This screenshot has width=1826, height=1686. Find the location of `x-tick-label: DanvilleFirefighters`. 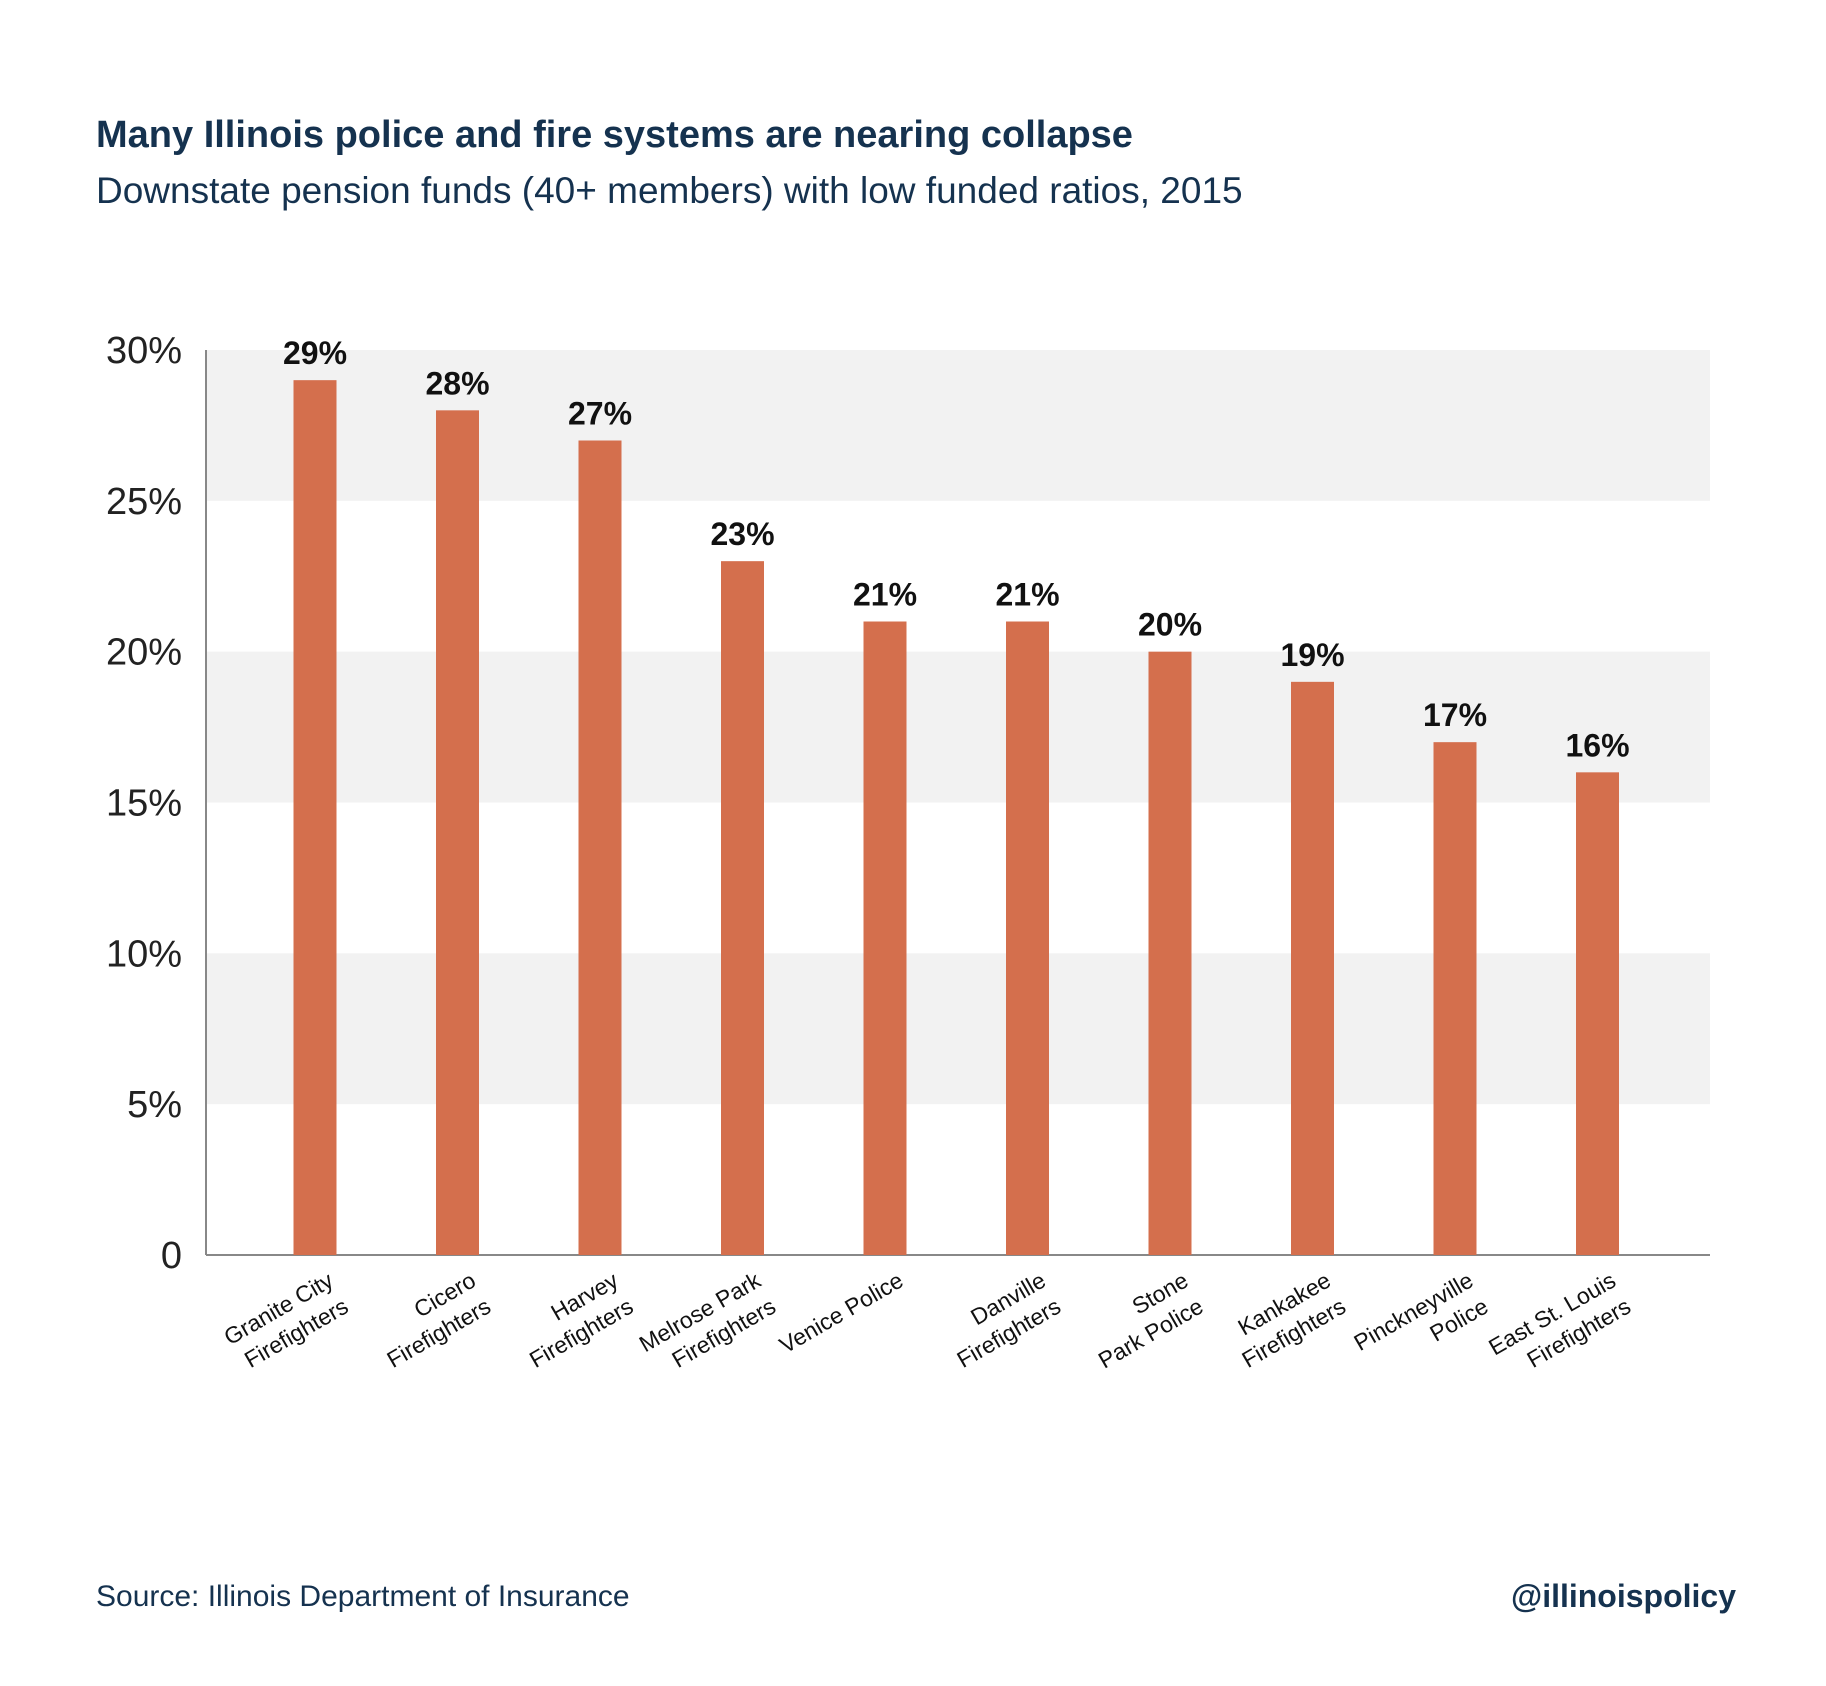

x-tick-label: DanvilleFirefighters is located at coordinates (1001, 1320).